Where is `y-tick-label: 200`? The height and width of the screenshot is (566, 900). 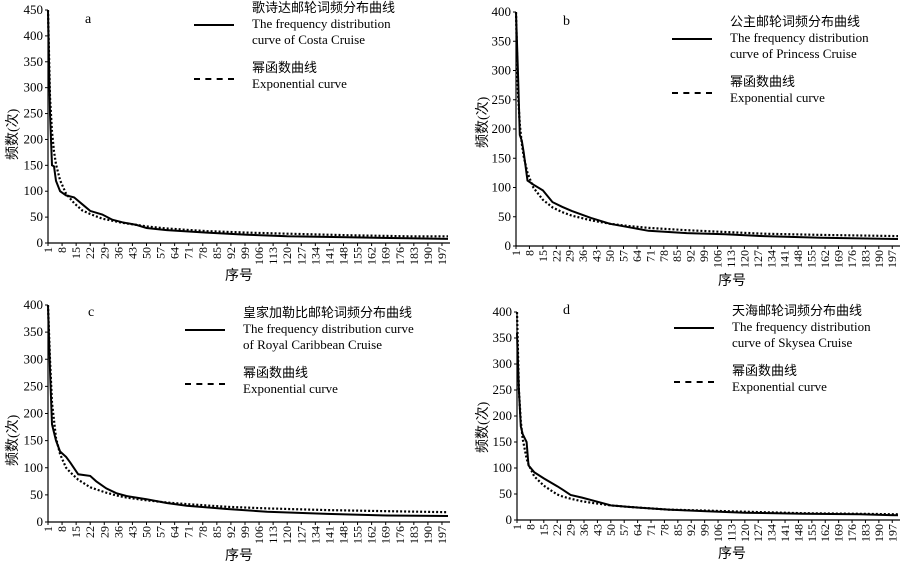
y-tick-label: 200 is located at coordinates (34, 138).